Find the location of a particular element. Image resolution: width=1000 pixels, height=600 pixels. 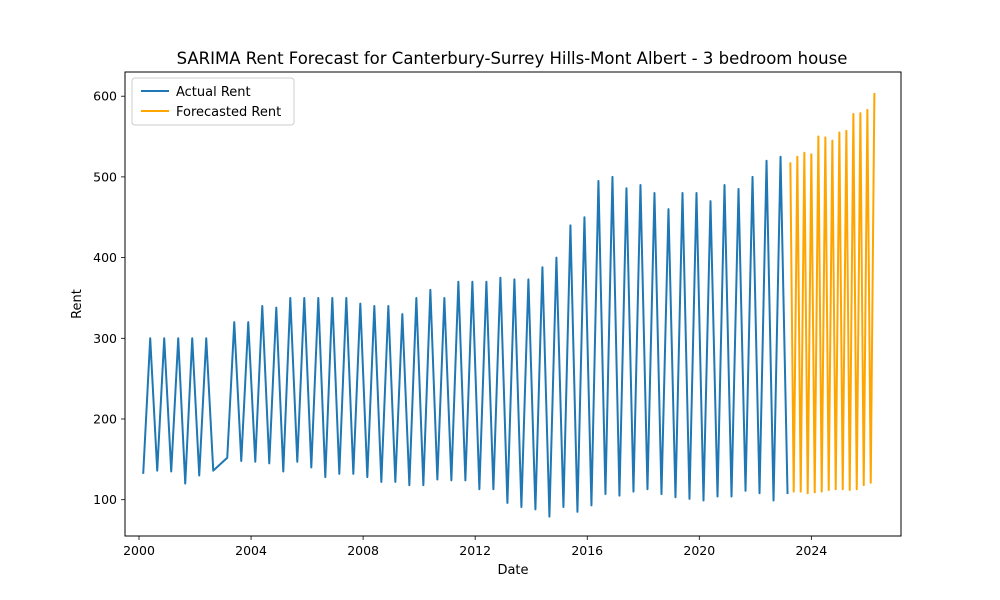

y-axis-label: Rent is located at coordinates (77, 304).